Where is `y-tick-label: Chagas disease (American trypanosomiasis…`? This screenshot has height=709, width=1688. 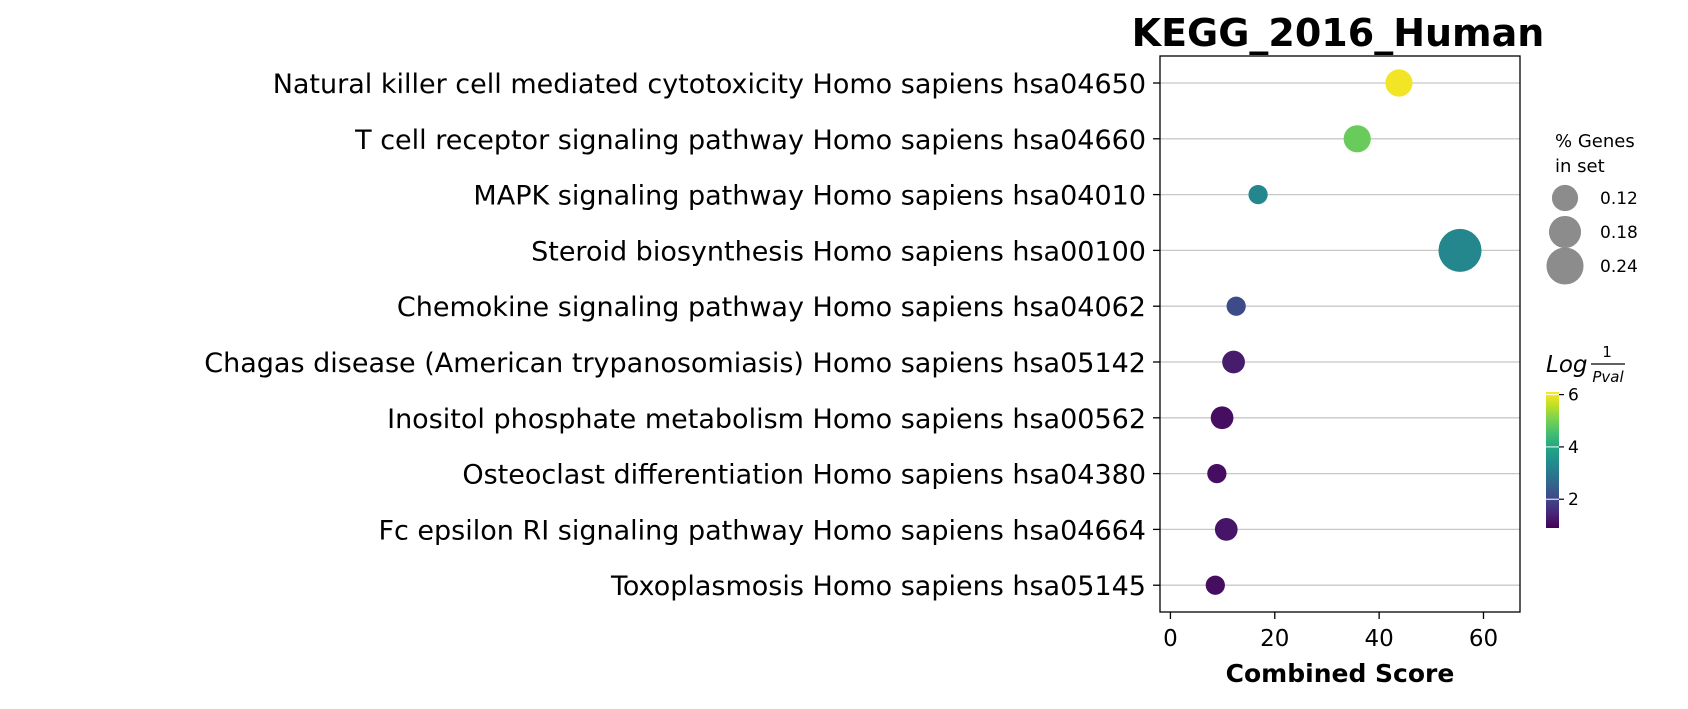 y-tick-label: Chagas disease (American trypanosomiasis… is located at coordinates (675, 363).